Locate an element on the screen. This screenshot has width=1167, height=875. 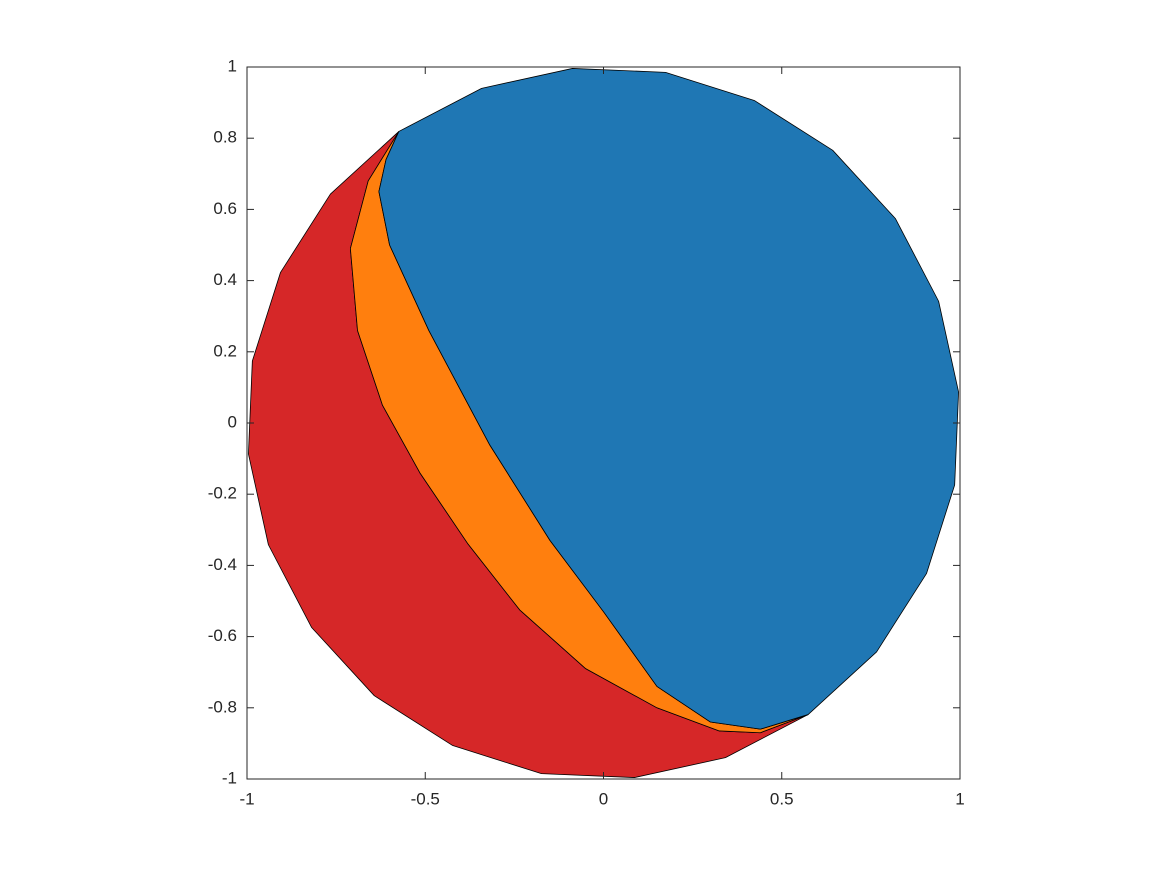
y-tick-label: -0.2 is located at coordinates (222, 493).